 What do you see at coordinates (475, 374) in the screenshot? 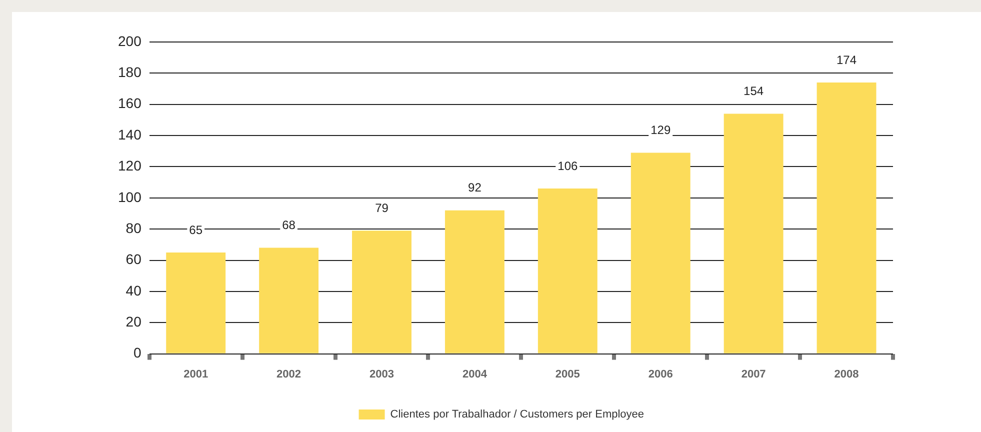
I see `x-tick-label: 2004` at bounding box center [475, 374].